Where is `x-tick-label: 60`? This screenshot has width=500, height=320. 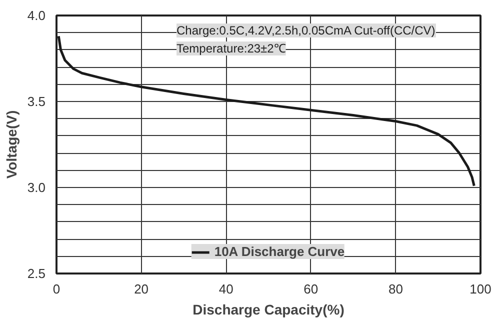 x-tick-label: 60 is located at coordinates (311, 289).